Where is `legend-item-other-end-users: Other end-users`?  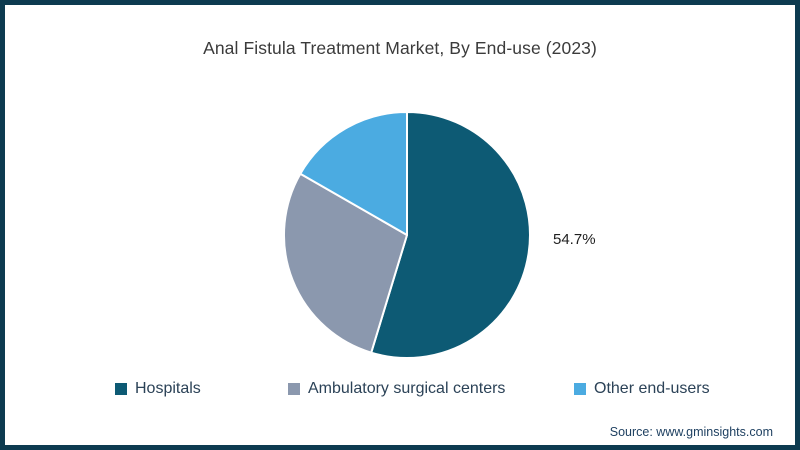 legend-item-other-end-users: Other end-users is located at coordinates (642, 389).